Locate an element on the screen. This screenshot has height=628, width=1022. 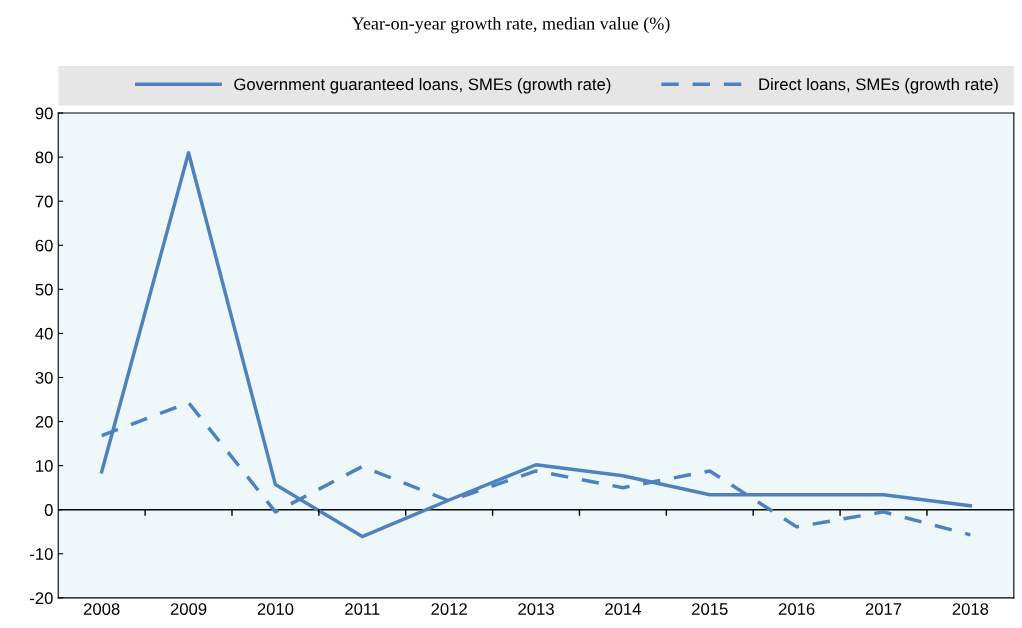
y-tick-label: 80 is located at coordinates (44, 157).